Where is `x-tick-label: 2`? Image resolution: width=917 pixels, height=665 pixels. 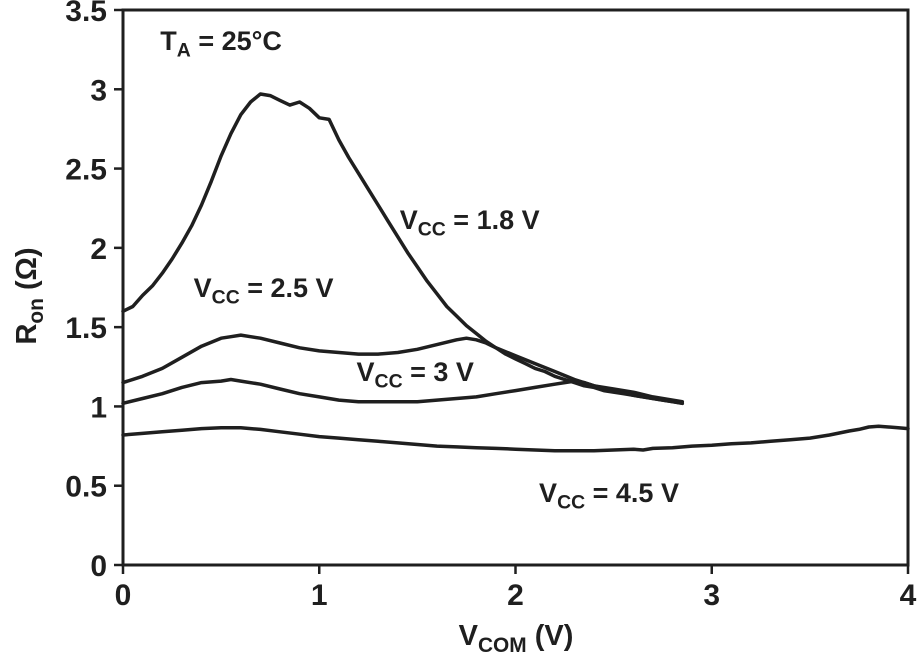 x-tick-label: 2 is located at coordinates (515, 595).